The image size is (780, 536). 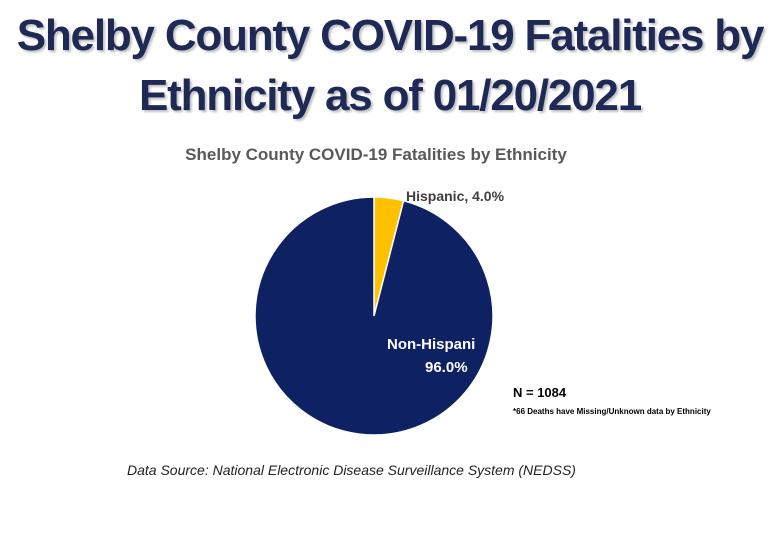 What do you see at coordinates (540, 392) in the screenshot?
I see `sample-size-label: N = 1084` at bounding box center [540, 392].